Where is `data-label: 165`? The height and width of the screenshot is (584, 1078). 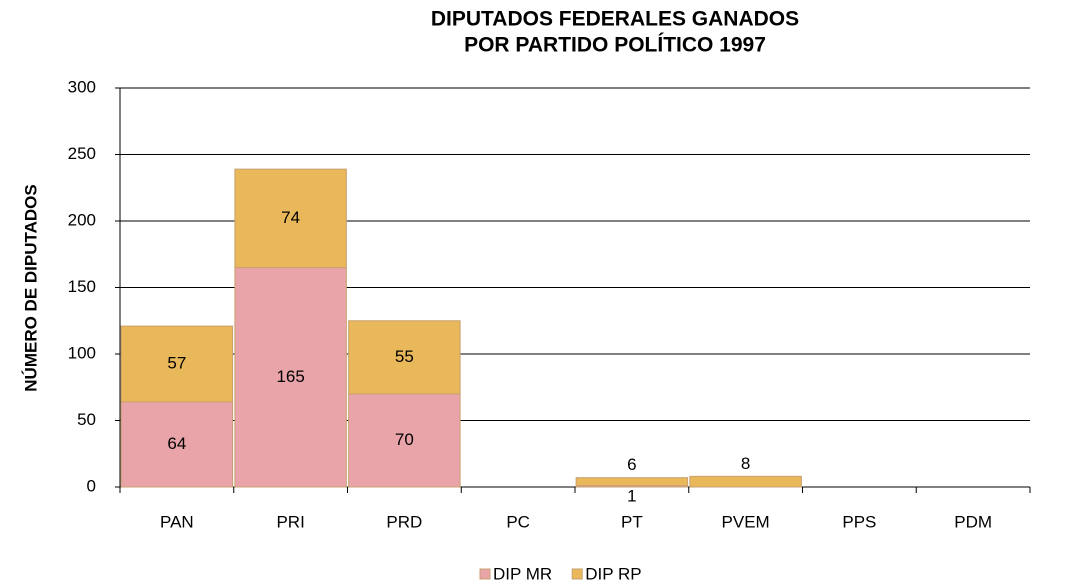 data-label: 165 is located at coordinates (290, 376).